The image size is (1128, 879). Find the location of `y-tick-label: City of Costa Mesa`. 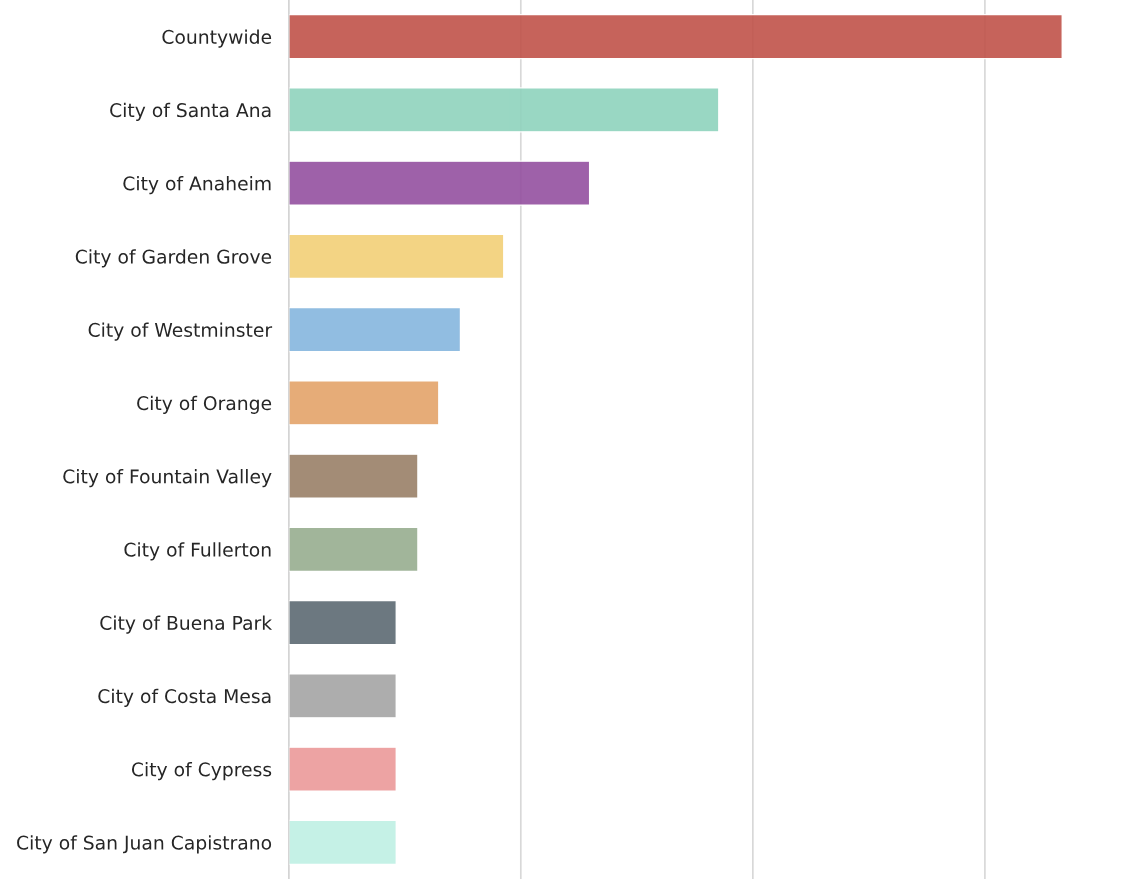

y-tick-label: City of Costa Mesa is located at coordinates (184, 697).